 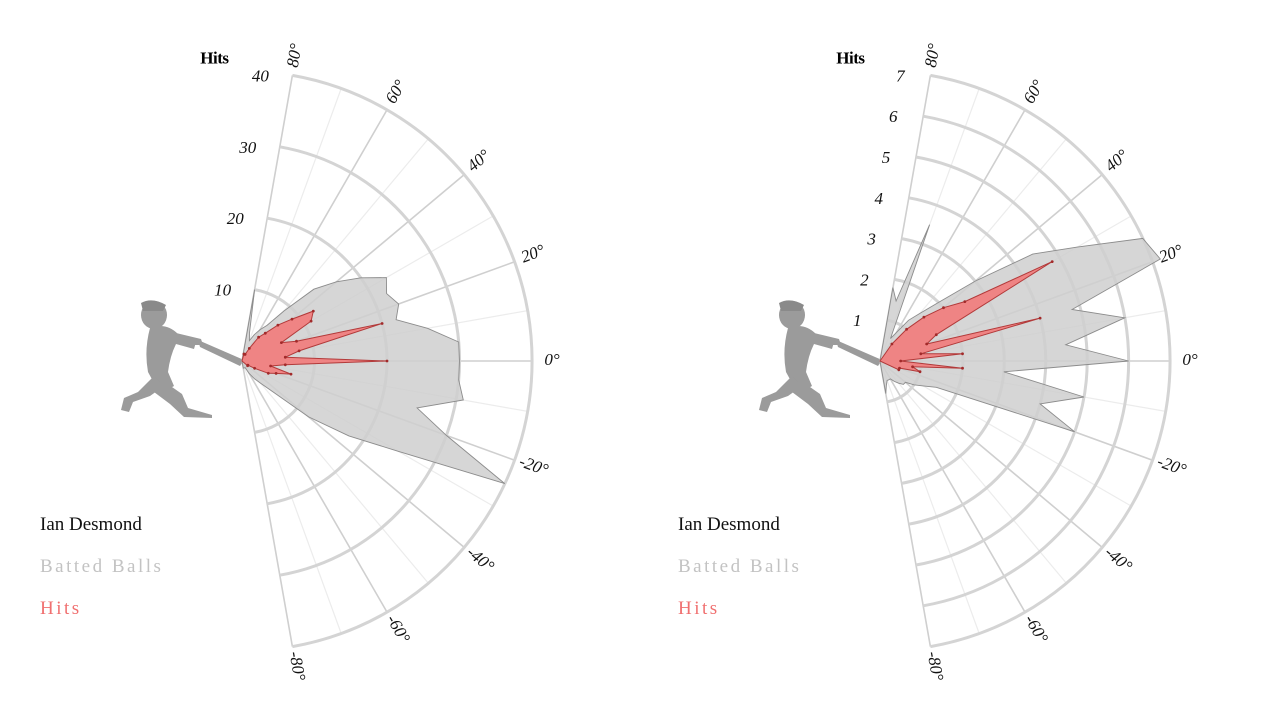 I want to click on radius-labels: 1 2 3 4 5 6 7, so click(x=879, y=198).